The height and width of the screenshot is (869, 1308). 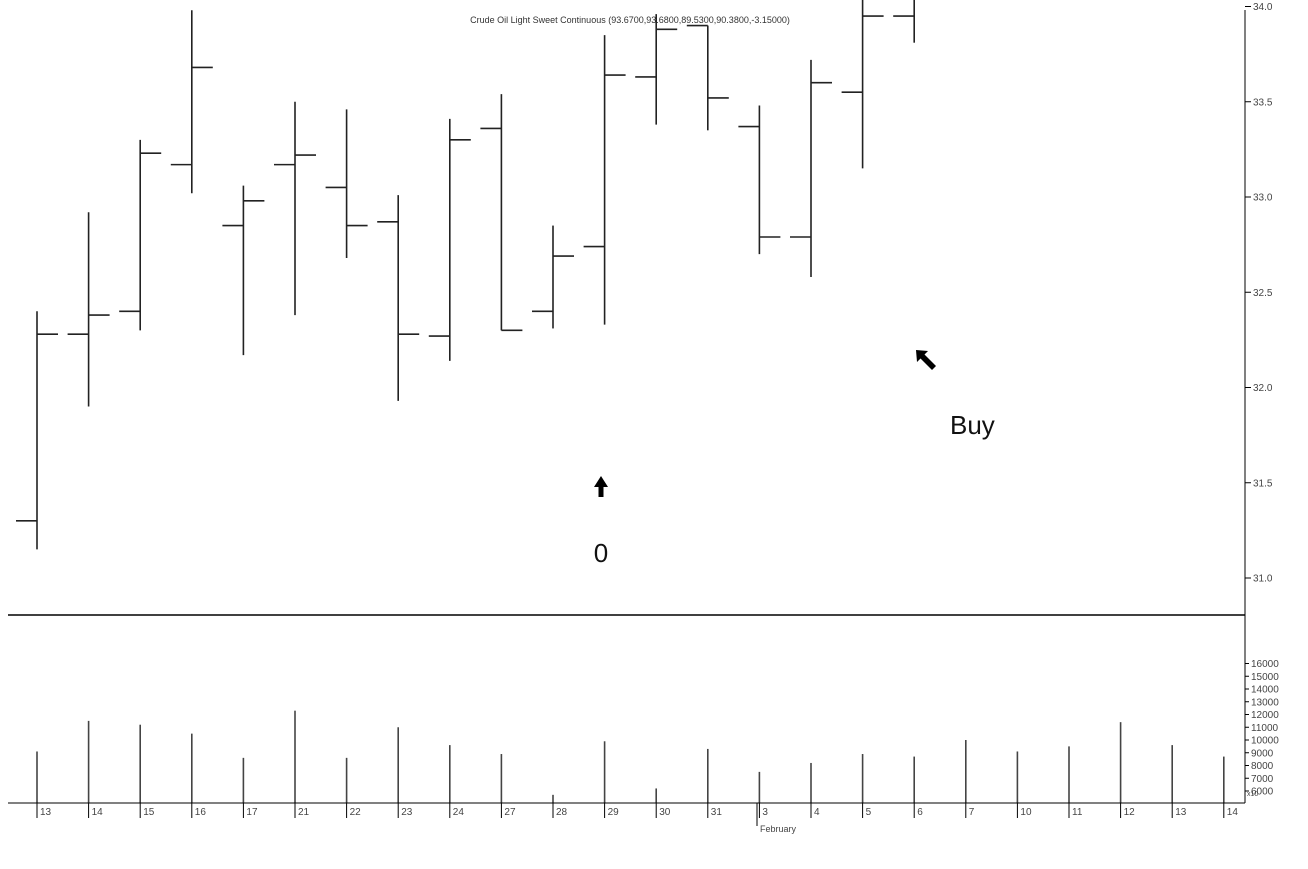 What do you see at coordinates (1262, 792) in the screenshot?
I see `volume-tick-label: 6000` at bounding box center [1262, 792].